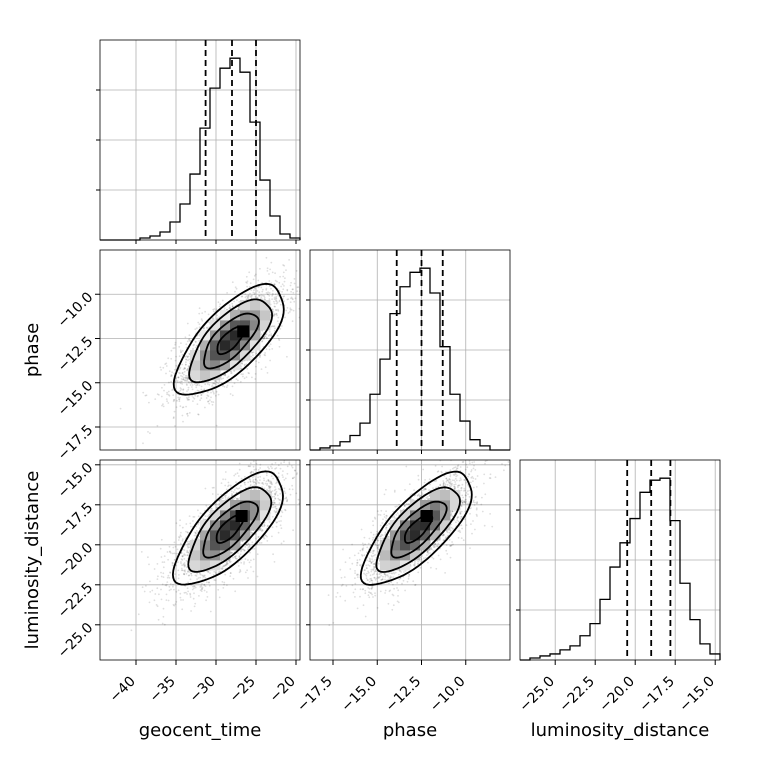 The width and height of the screenshot is (760, 764). Describe the element at coordinates (32, 350) in the screenshot. I see `y-axis-label-phase: phase` at that location.